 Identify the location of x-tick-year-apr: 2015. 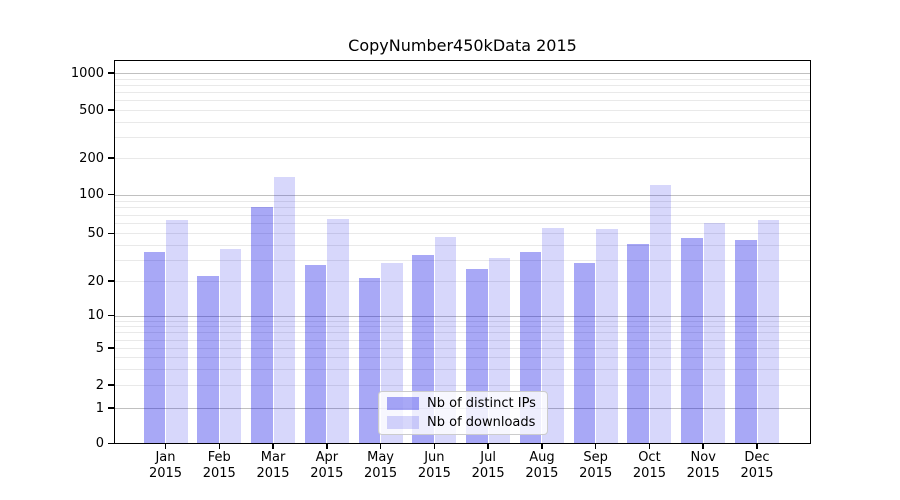
(327, 473).